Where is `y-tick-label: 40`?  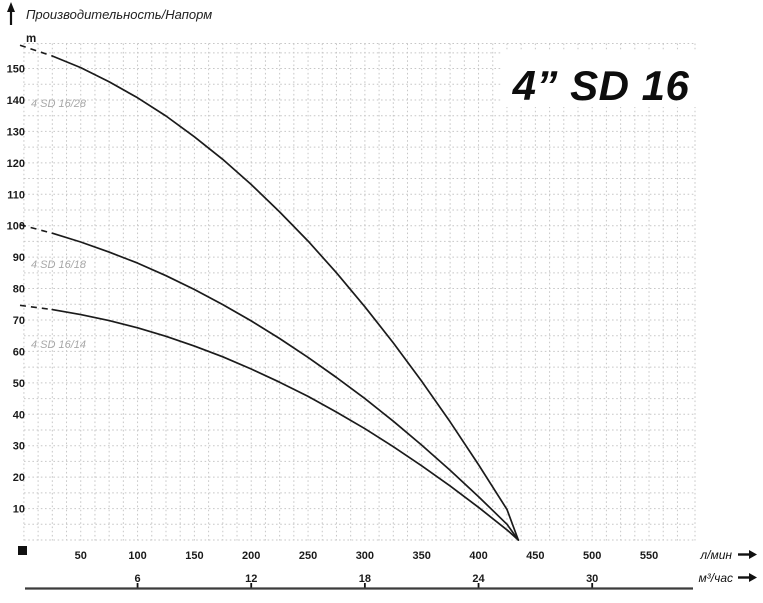 y-tick-label: 40 is located at coordinates (19, 415).